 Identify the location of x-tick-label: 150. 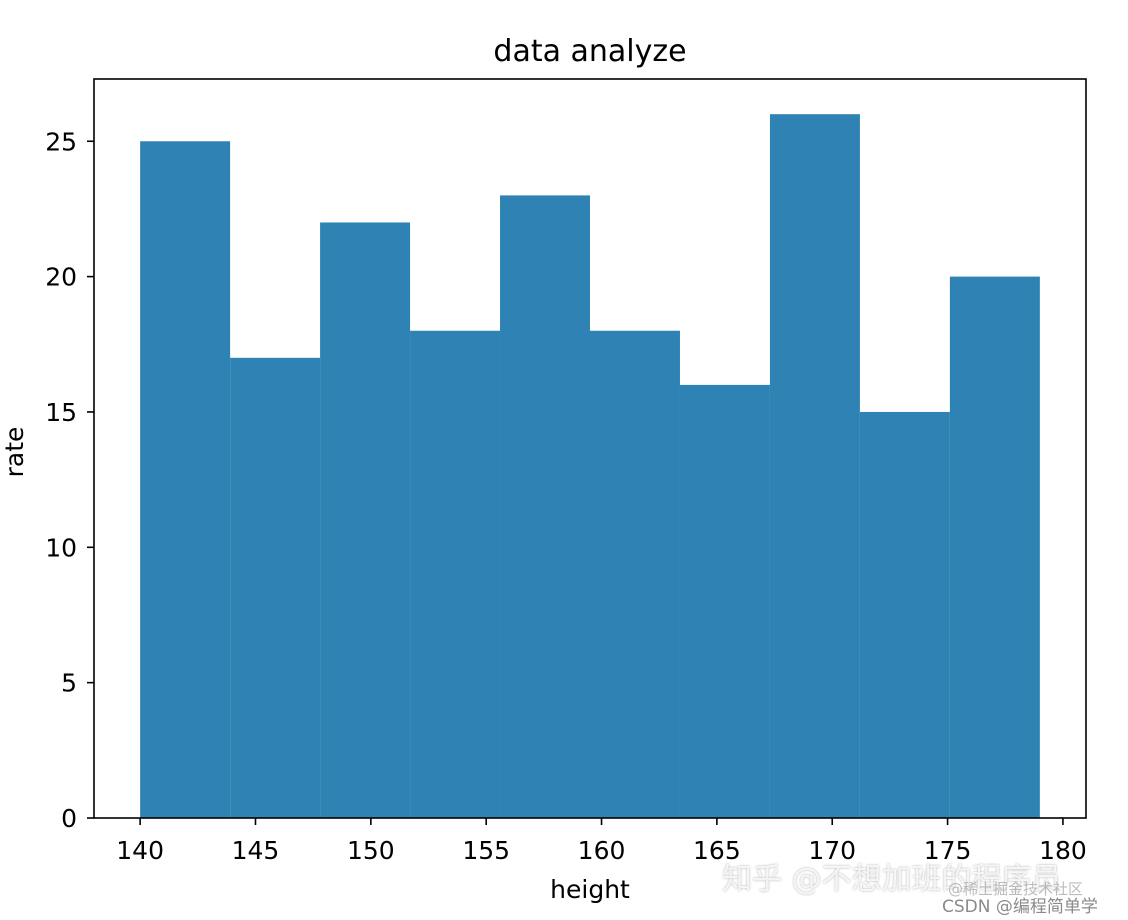
(371, 850).